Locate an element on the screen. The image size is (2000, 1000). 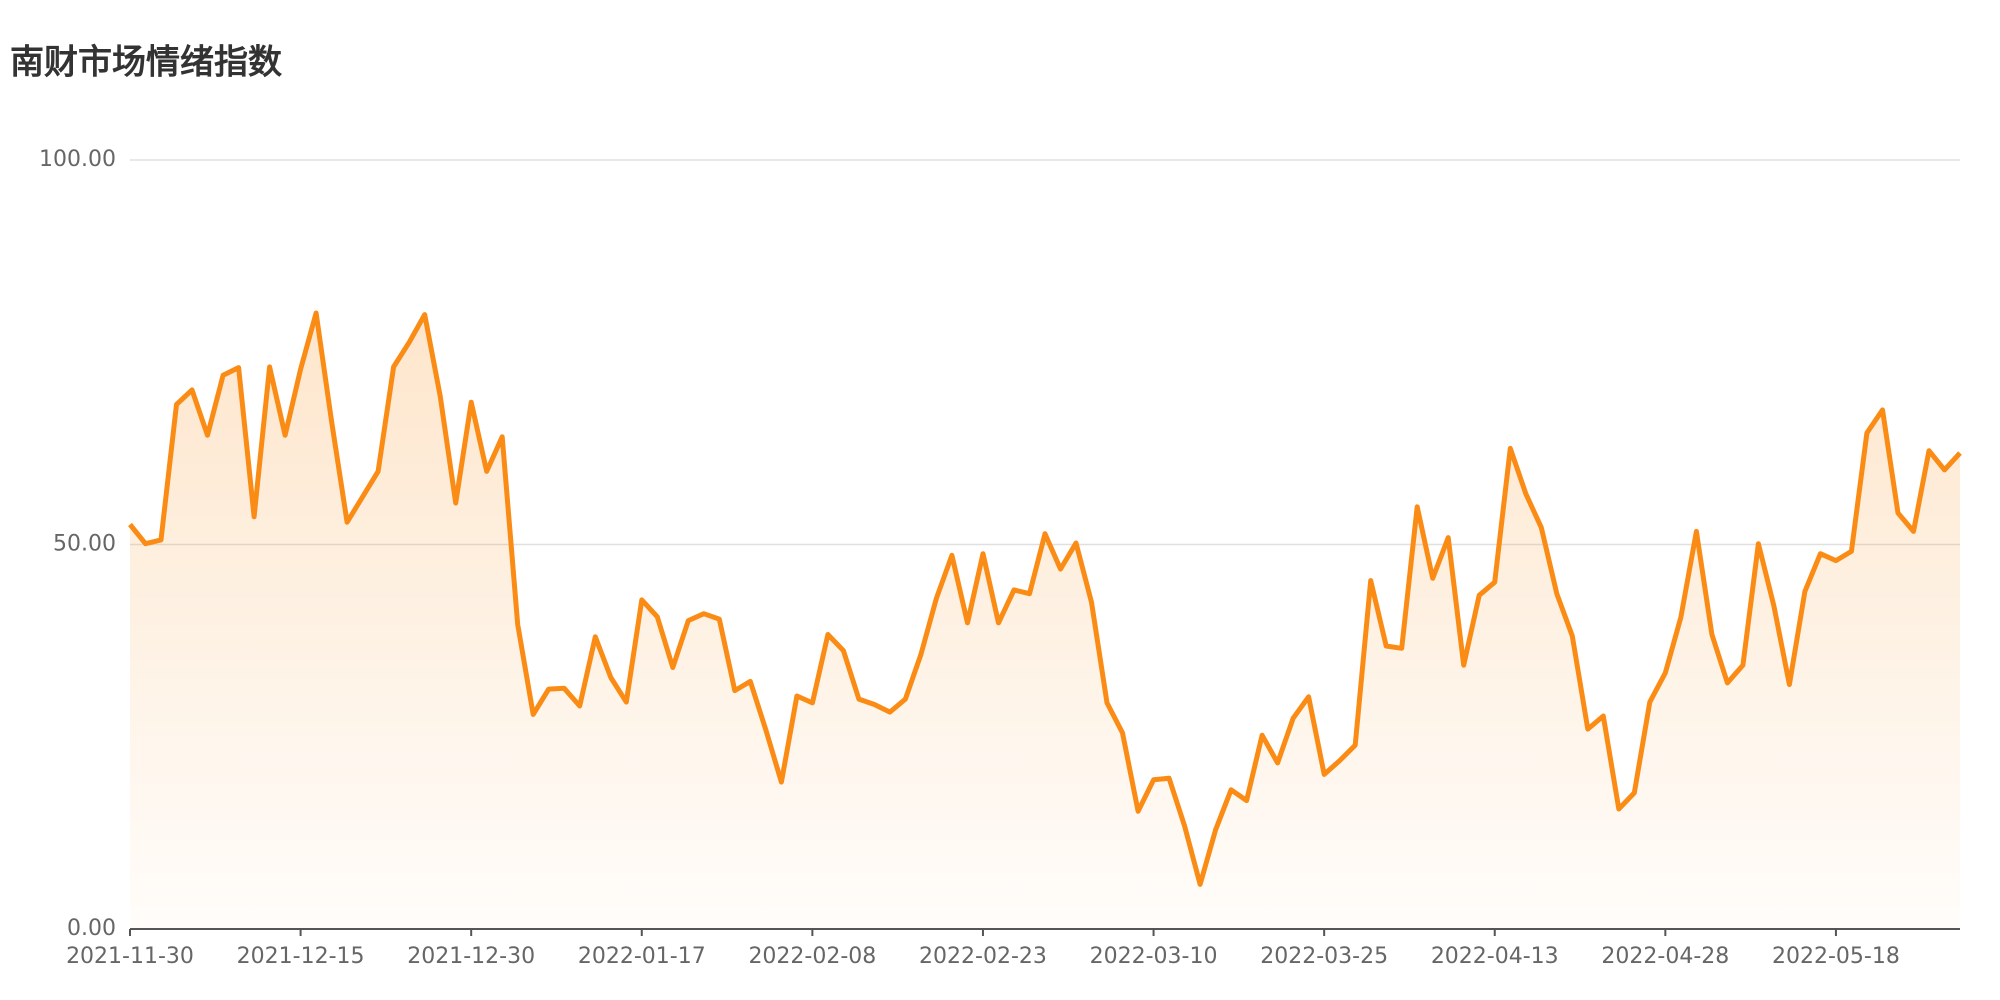
x-tick-label: 2022-02-08 is located at coordinates (812, 956).